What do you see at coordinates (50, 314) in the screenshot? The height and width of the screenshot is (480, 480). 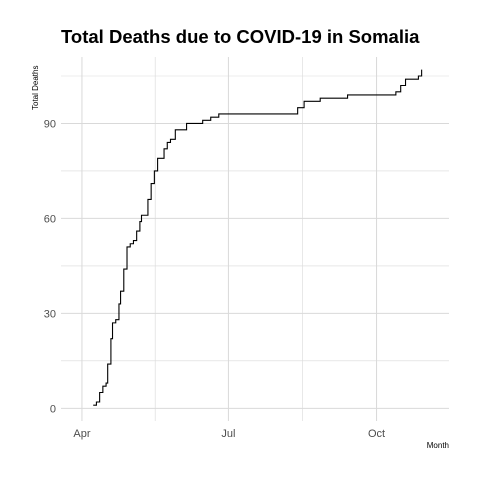 I see `y-tick-label: 30` at bounding box center [50, 314].